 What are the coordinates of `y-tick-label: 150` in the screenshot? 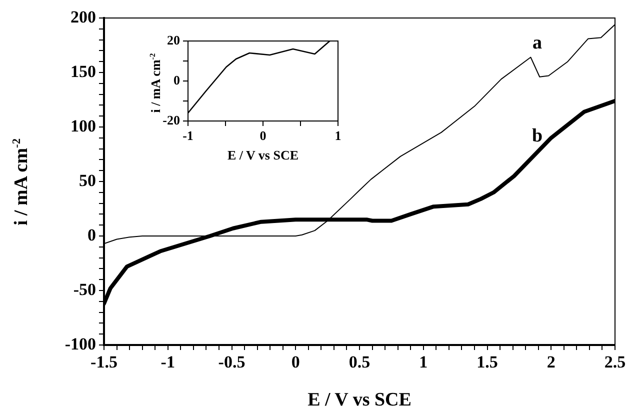 It's located at (83, 71).